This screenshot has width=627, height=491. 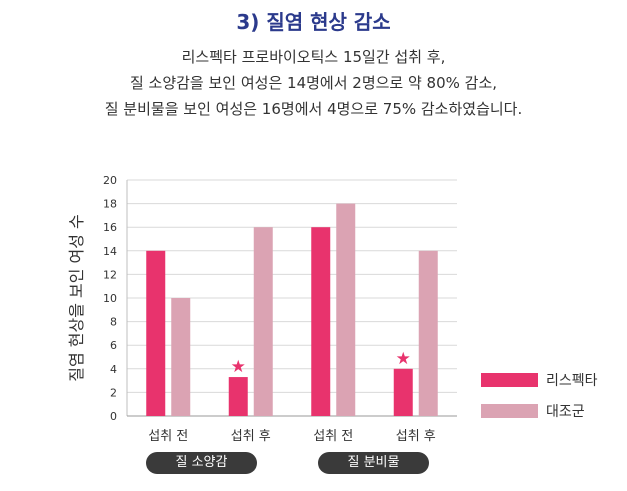 What do you see at coordinates (313, 22) in the screenshot?
I see `page-title: 3) 질염 현상 감소` at bounding box center [313, 22].